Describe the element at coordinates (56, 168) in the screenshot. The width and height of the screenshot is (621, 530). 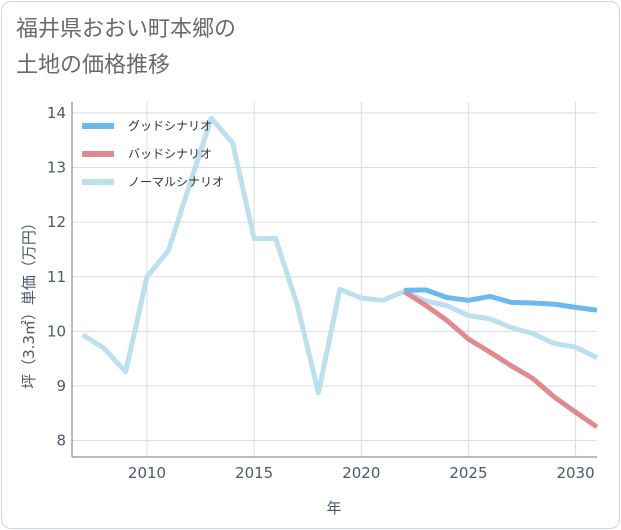
I see `y-tick-label: 13` at that location.